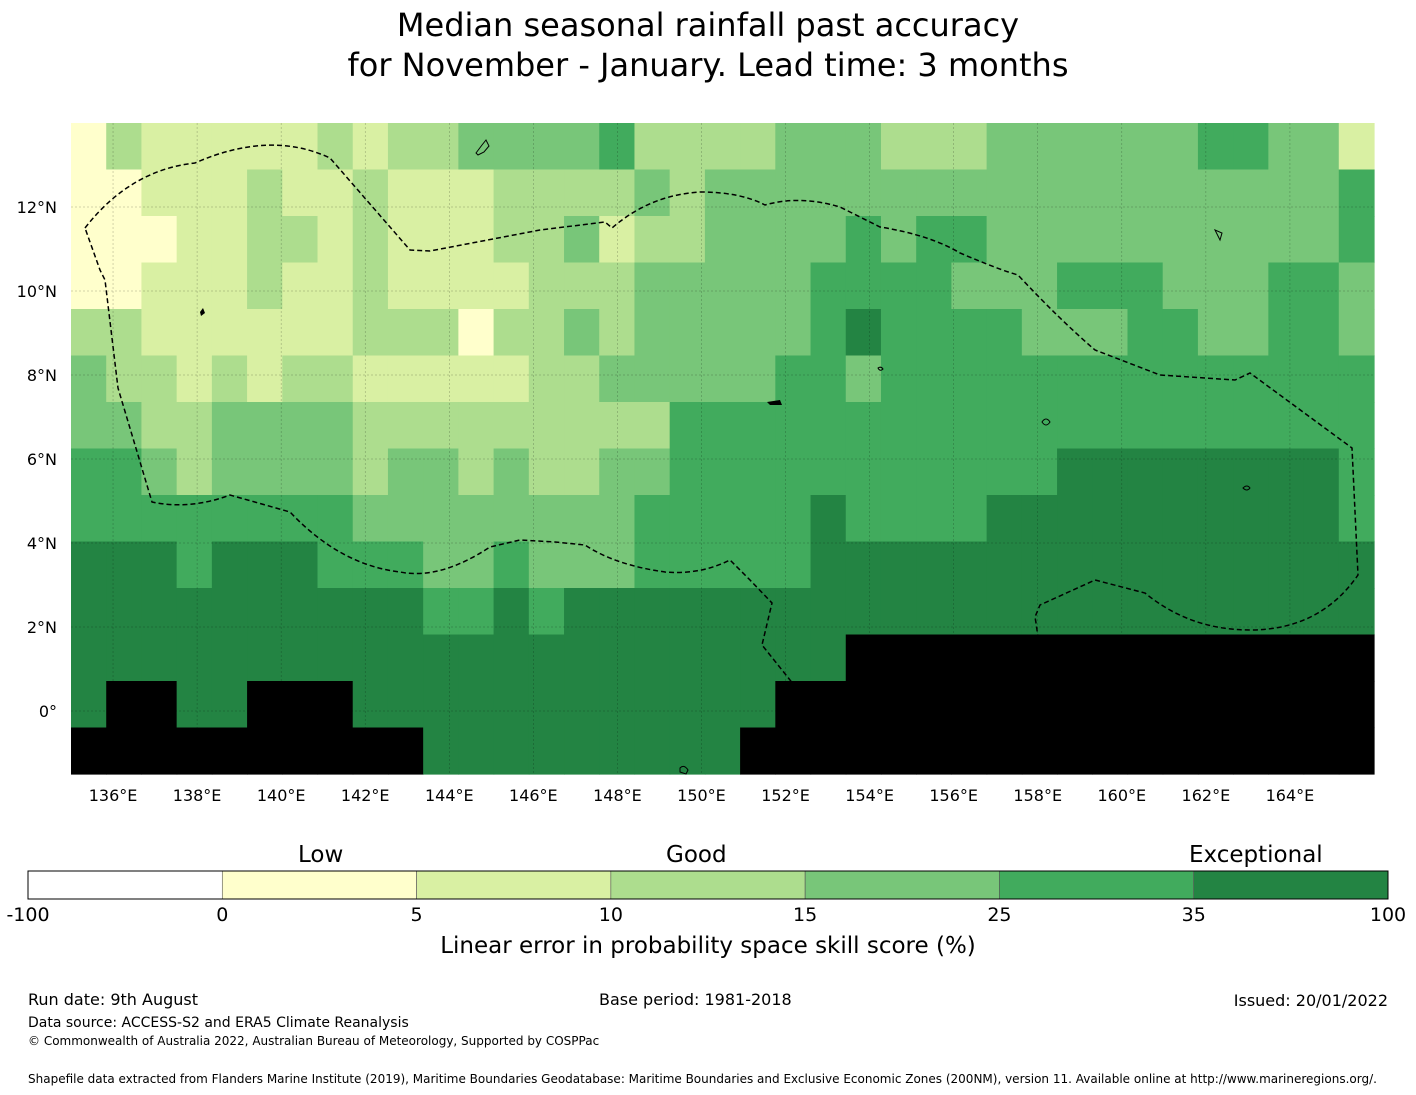  Describe the element at coordinates (27, 915) in the screenshot. I see `colorbar-tick-label: -100` at that location.